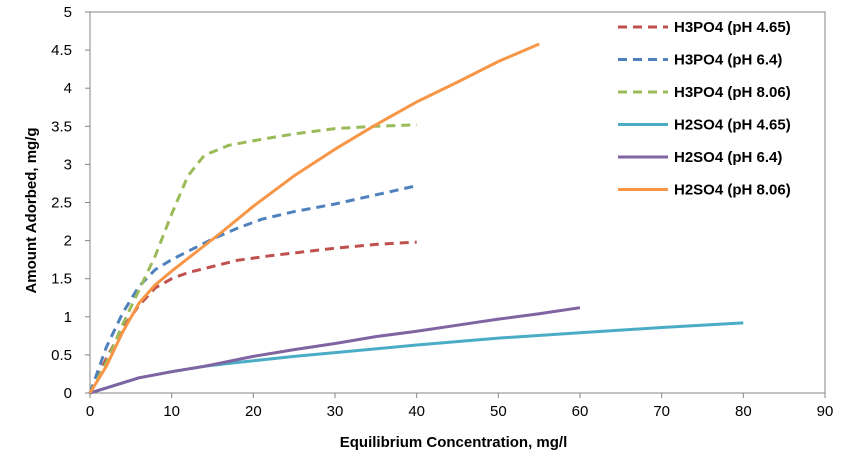 This screenshot has width=859, height=455. What do you see at coordinates (498, 411) in the screenshot?
I see `x-tick-label: 50` at bounding box center [498, 411].